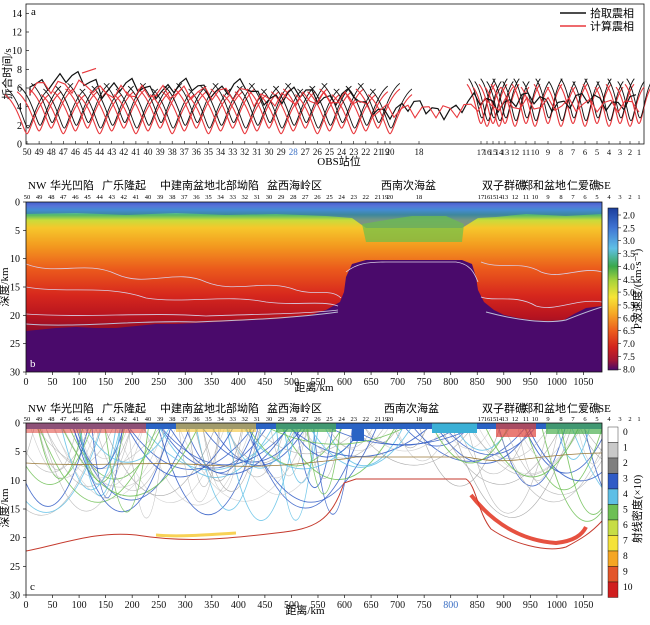 The width and height of the screenshot is (650, 625). What do you see at coordinates (149, 152) in the screenshot?
I see `station-label: 40` at bounding box center [149, 152].